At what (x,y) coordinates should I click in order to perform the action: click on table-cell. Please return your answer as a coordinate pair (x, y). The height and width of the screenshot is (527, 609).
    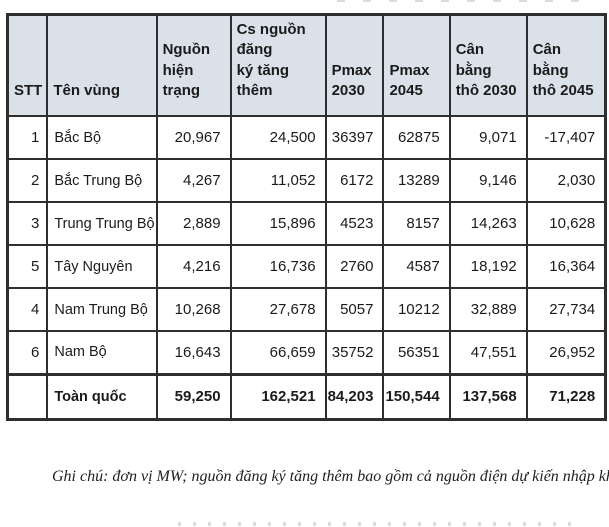
    Looking at the image, I should click on (27, 396).